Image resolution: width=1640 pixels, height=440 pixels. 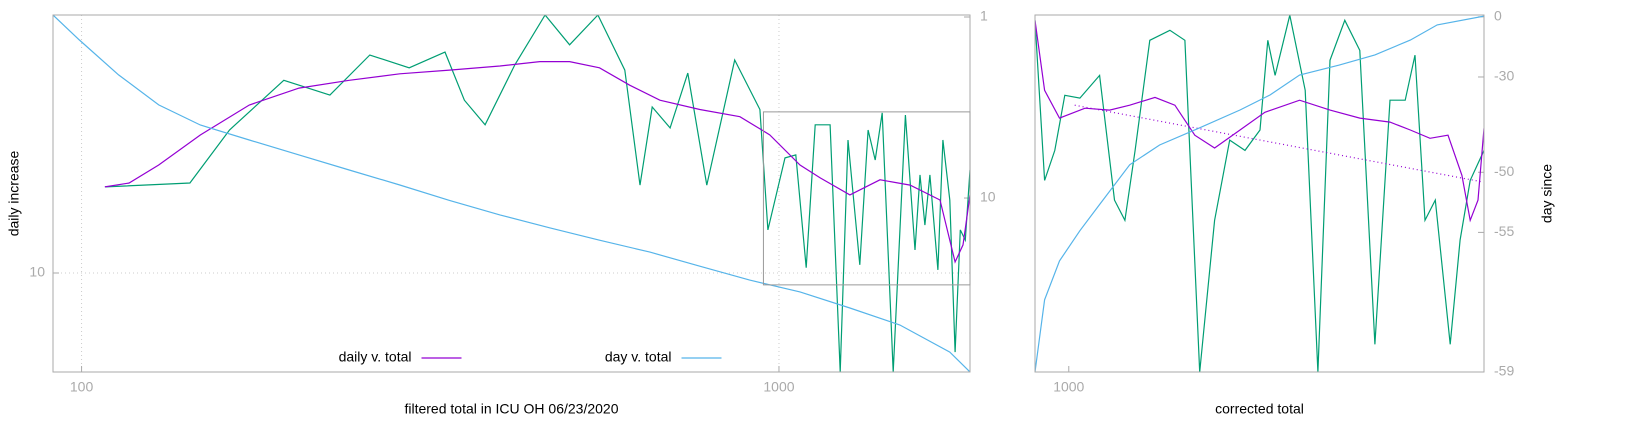 What do you see at coordinates (1504, 76) in the screenshot?
I see `y2-tick-label: -30` at bounding box center [1504, 76].